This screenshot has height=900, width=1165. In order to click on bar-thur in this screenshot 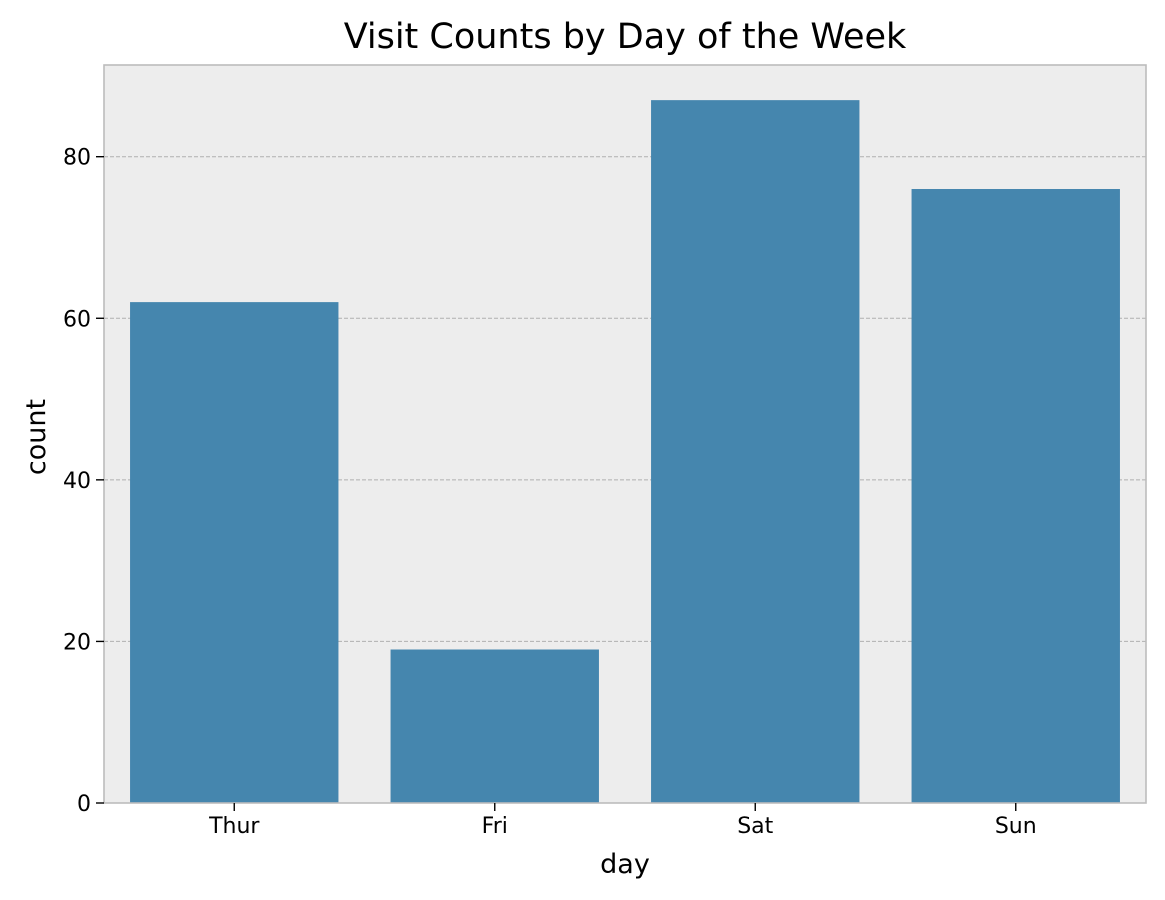, I will do `click(234, 552)`.